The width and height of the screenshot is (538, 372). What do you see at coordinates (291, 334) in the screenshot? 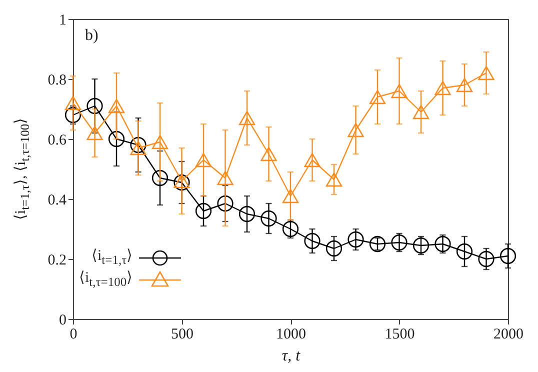
I see `x-tick-label: 1000` at bounding box center [291, 334].